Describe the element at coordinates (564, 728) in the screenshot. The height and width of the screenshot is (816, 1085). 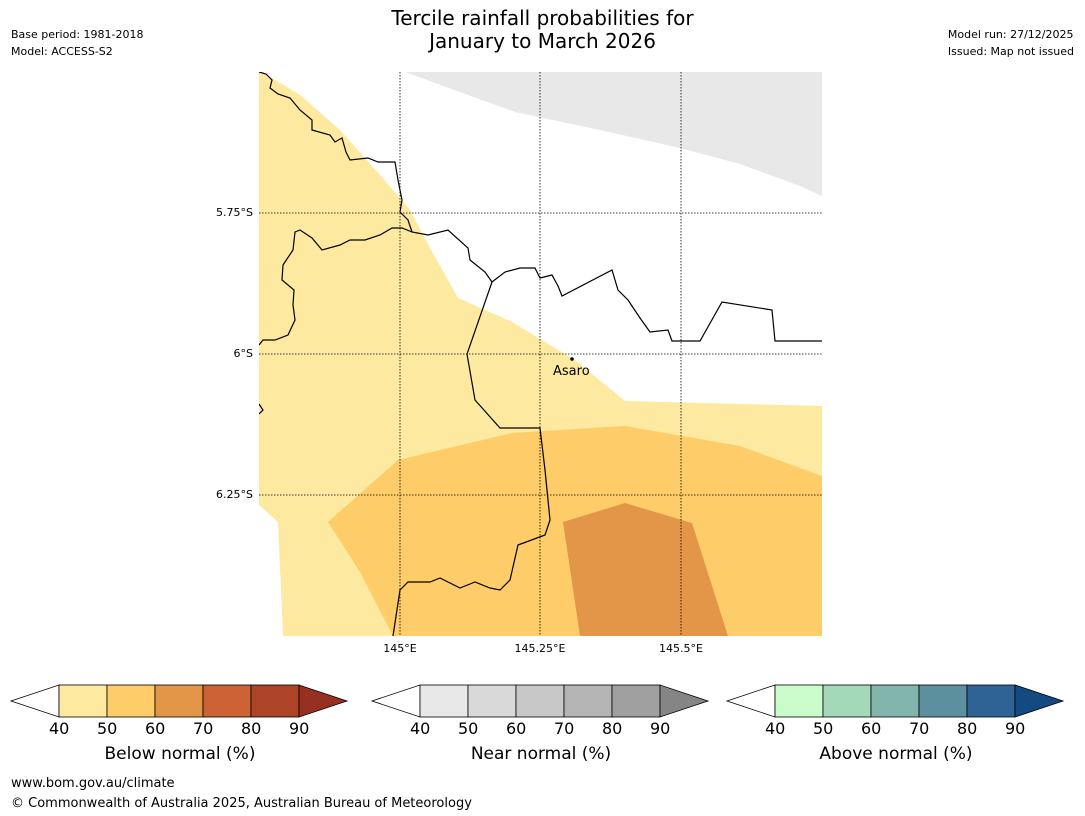
I see `cb2-tick: 70` at that location.